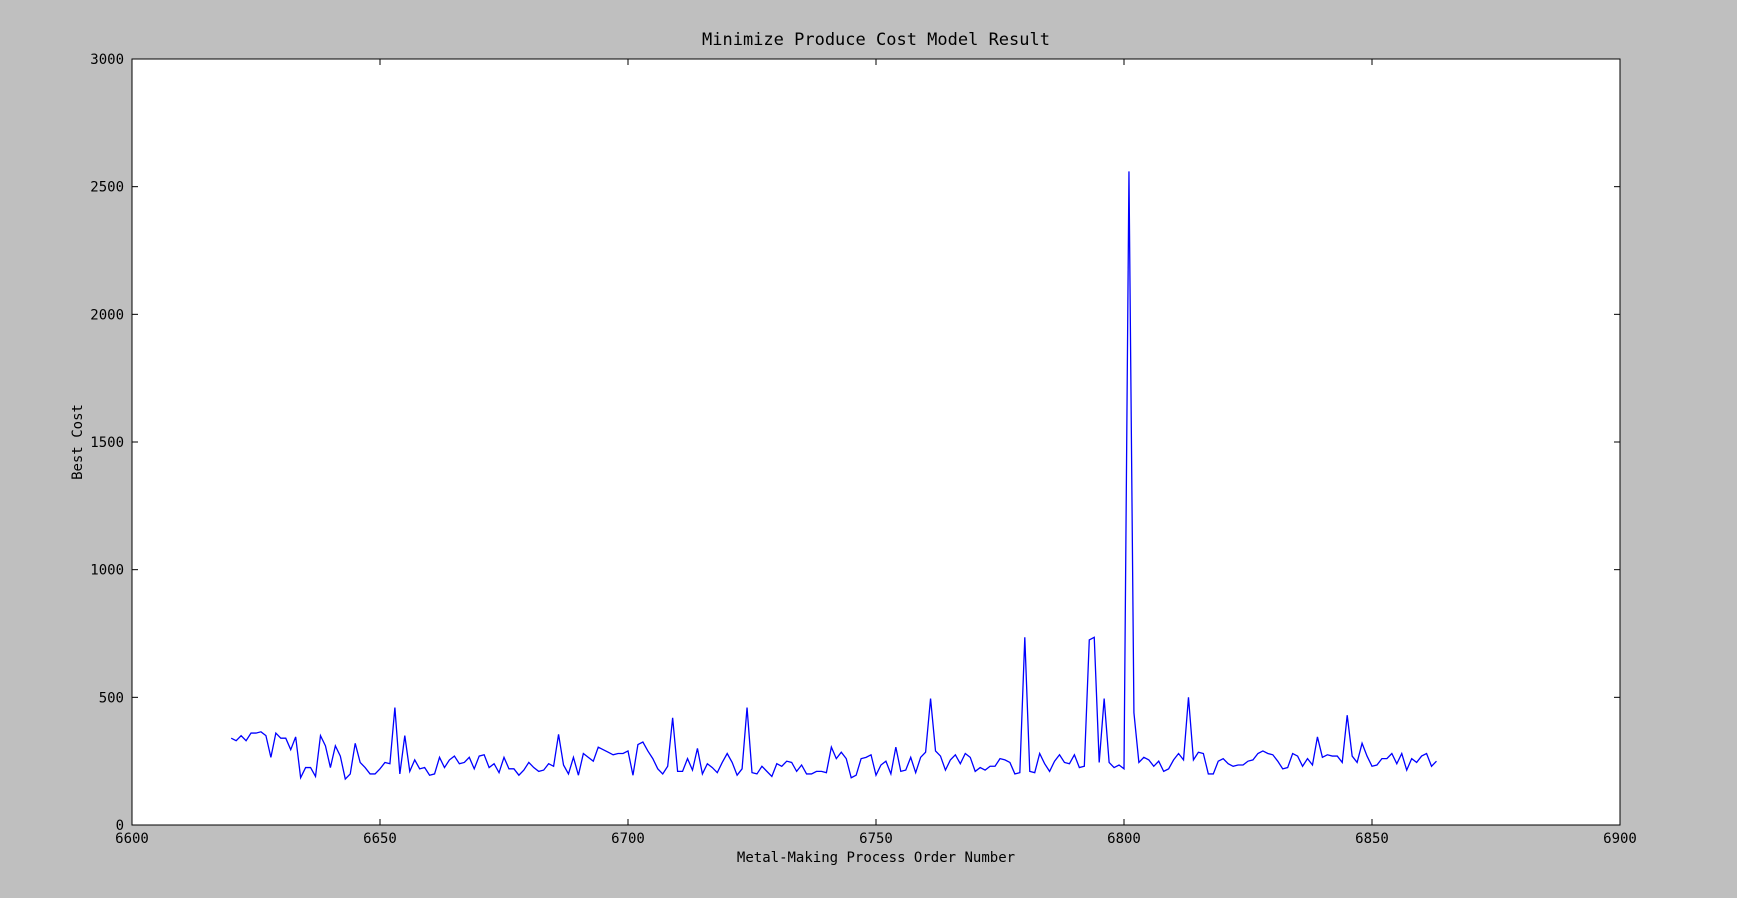  I want to click on y-tick-label: 0, so click(120, 826).